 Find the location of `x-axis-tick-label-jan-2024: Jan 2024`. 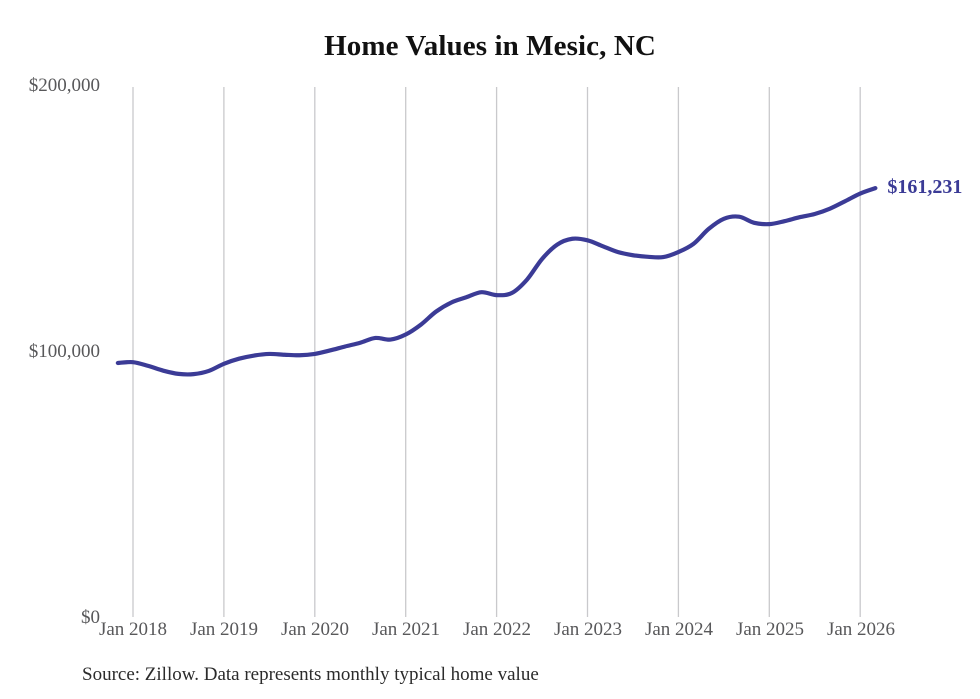

x-axis-tick-label-jan-2024: Jan 2024 is located at coordinates (679, 629).